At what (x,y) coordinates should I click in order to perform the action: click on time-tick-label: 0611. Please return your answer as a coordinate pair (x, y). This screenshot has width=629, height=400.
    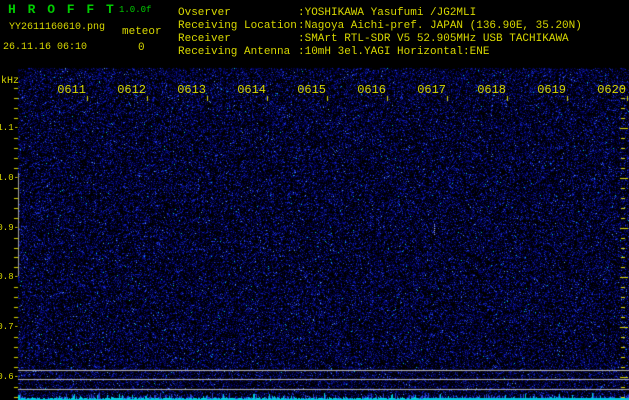
    Looking at the image, I should click on (71, 90).